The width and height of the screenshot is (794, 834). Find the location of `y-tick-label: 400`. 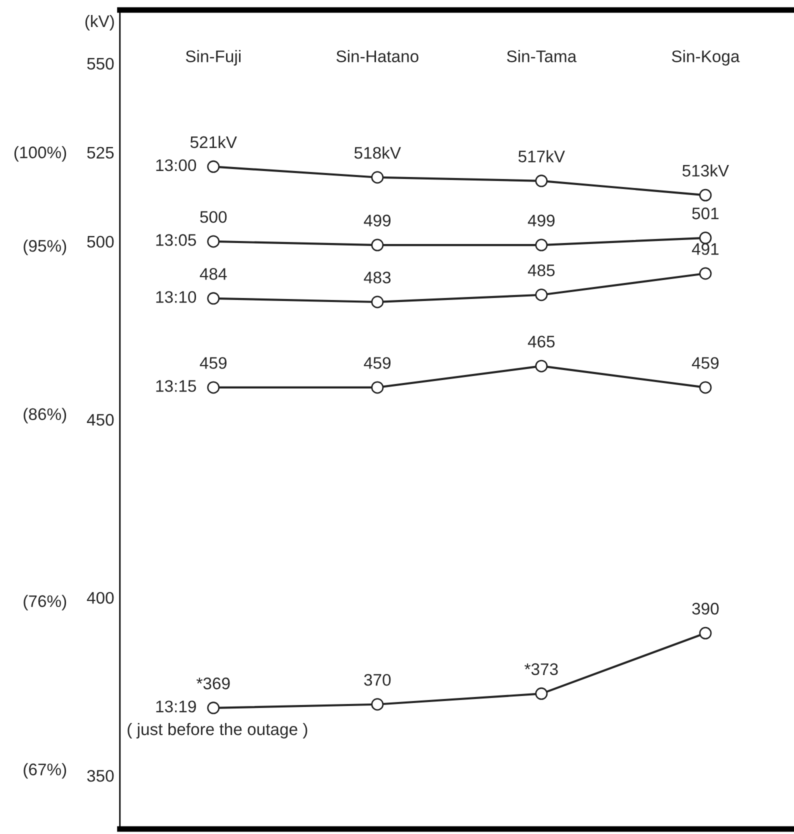

y-tick-label: 400 is located at coordinates (100, 598).